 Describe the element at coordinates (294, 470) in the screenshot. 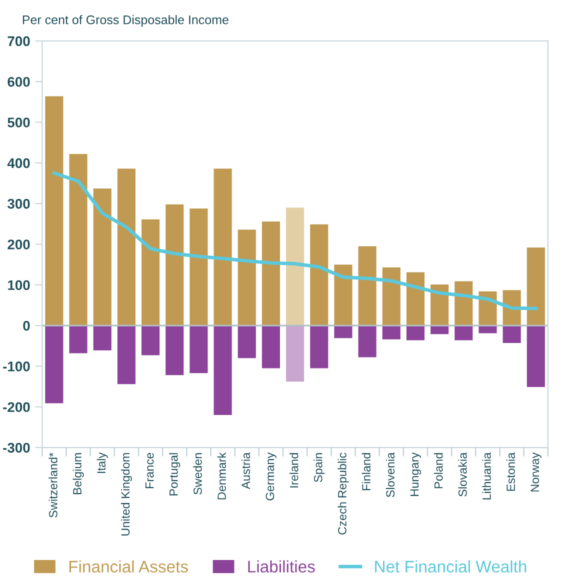

I see `x-tick-label: Ireland` at that location.